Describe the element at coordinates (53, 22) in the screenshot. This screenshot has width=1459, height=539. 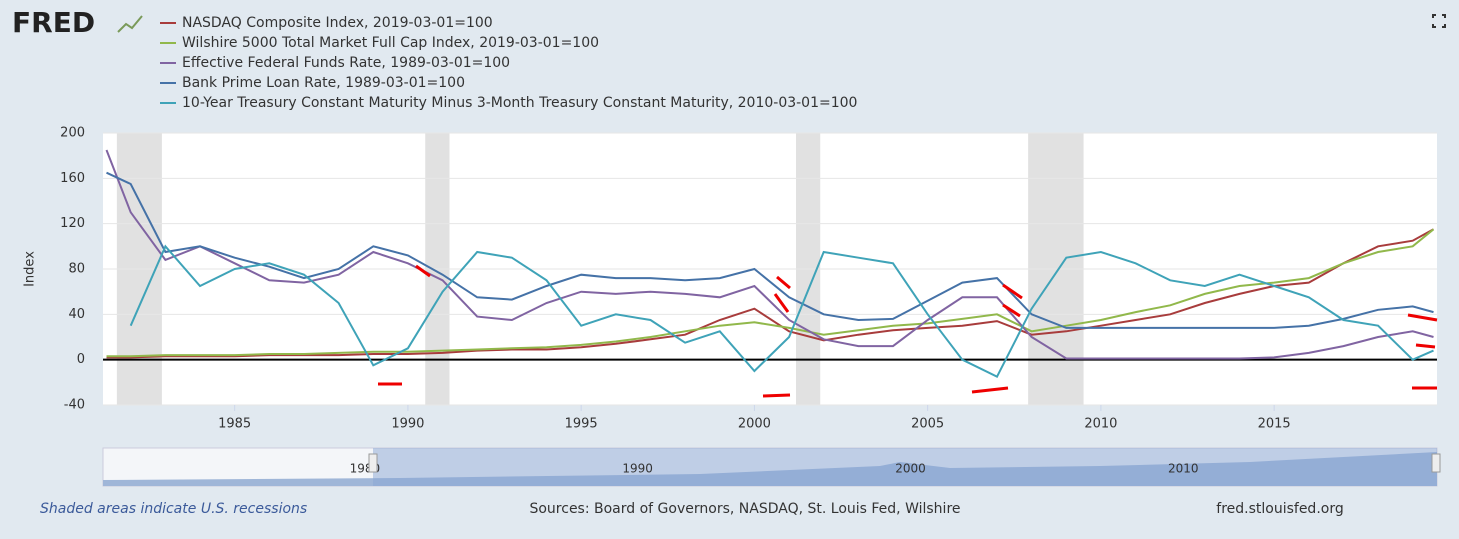
I see `logo: FRED` at that location.